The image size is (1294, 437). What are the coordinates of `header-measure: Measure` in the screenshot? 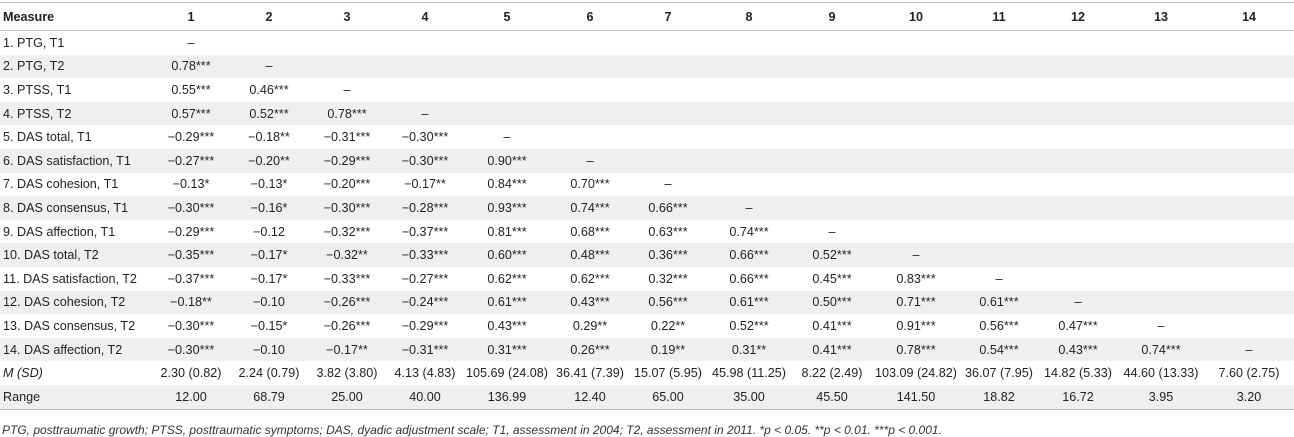 It's located at (76, 16).